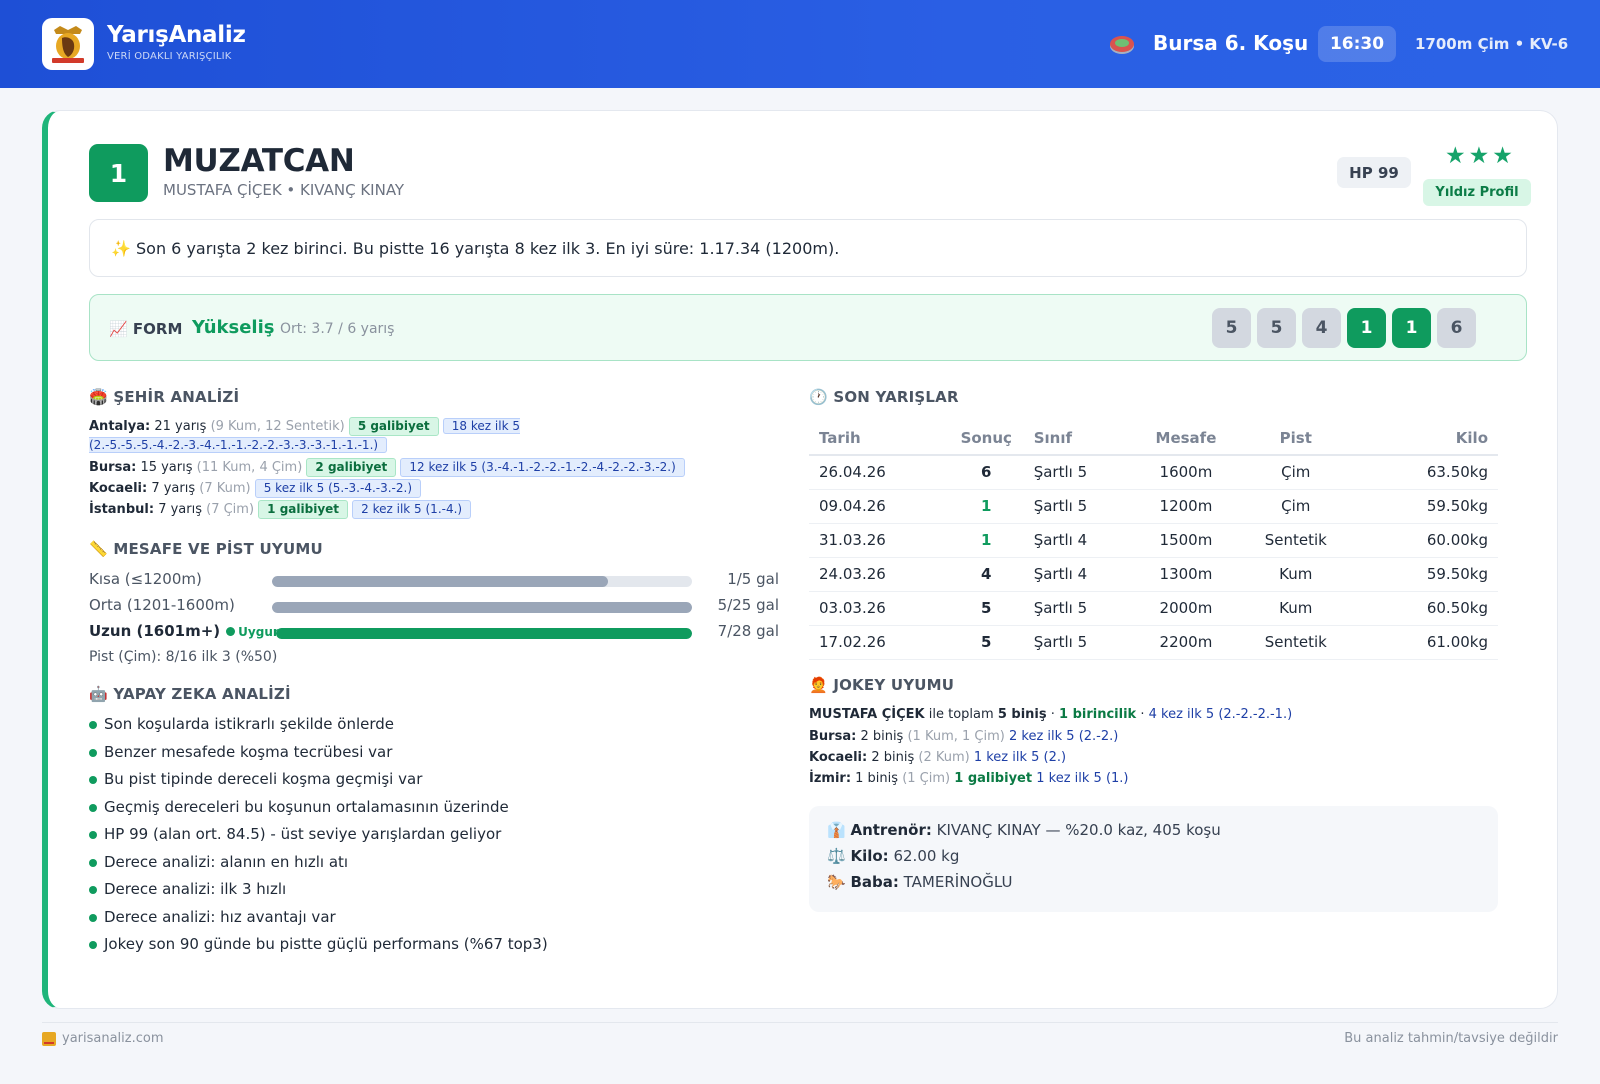 This screenshot has height=1084, width=1600. Describe the element at coordinates (1423, 540) in the screenshot. I see `table-cell-weight: 60.00kg` at that location.